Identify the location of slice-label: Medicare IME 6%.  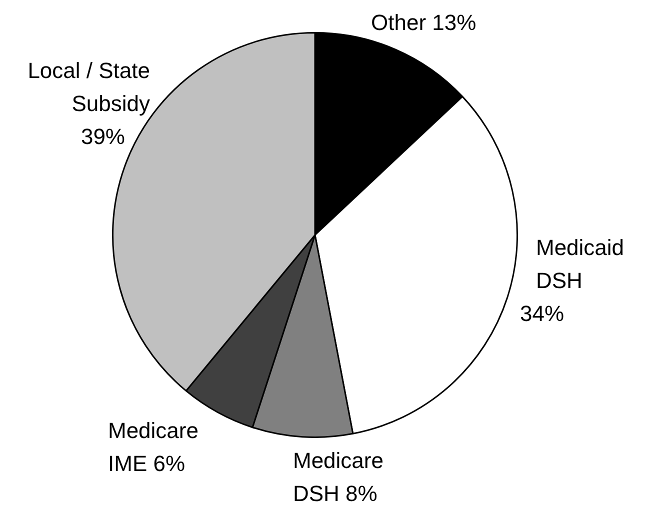
(153, 447).